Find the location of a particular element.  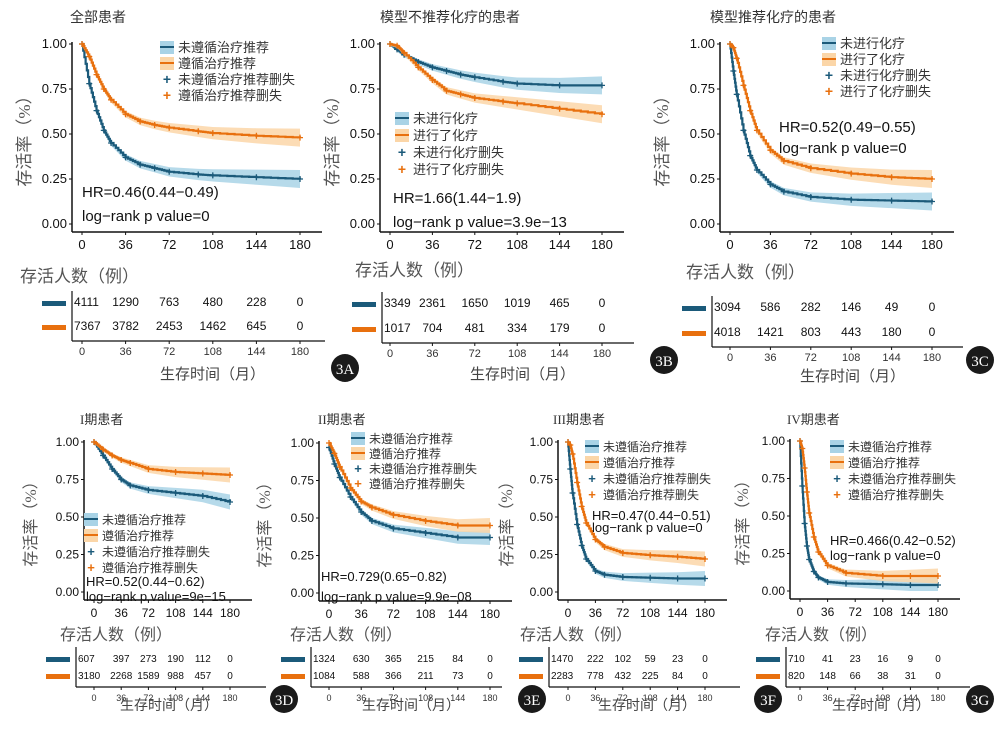

risk-table-cell: 282 is located at coordinates (811, 307).